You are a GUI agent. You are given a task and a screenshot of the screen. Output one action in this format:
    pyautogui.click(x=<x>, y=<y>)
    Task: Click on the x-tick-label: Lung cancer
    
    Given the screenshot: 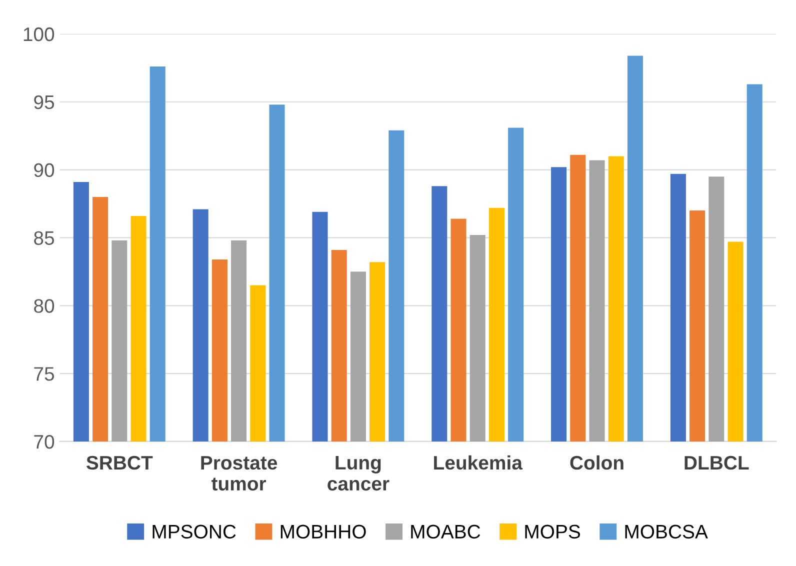 What is the action you would take?
    pyautogui.click(x=359, y=473)
    